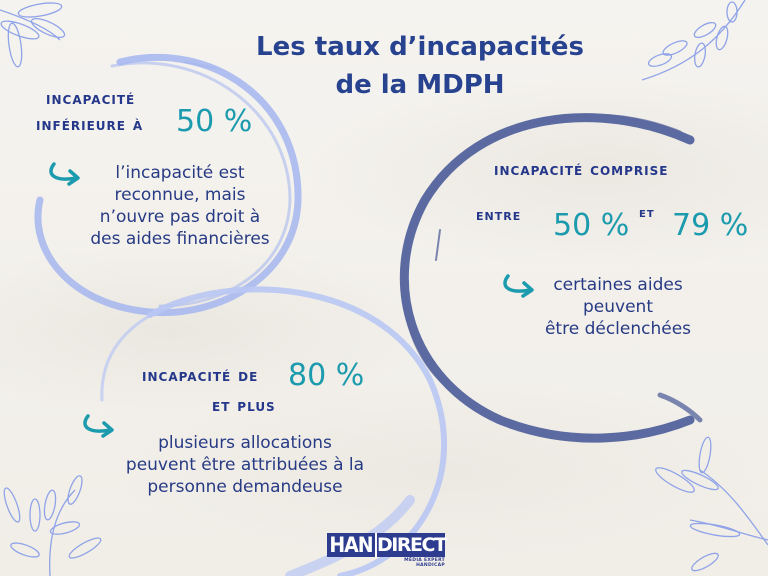  I want to click on heading-line-2: inférieure à, so click(90, 125).